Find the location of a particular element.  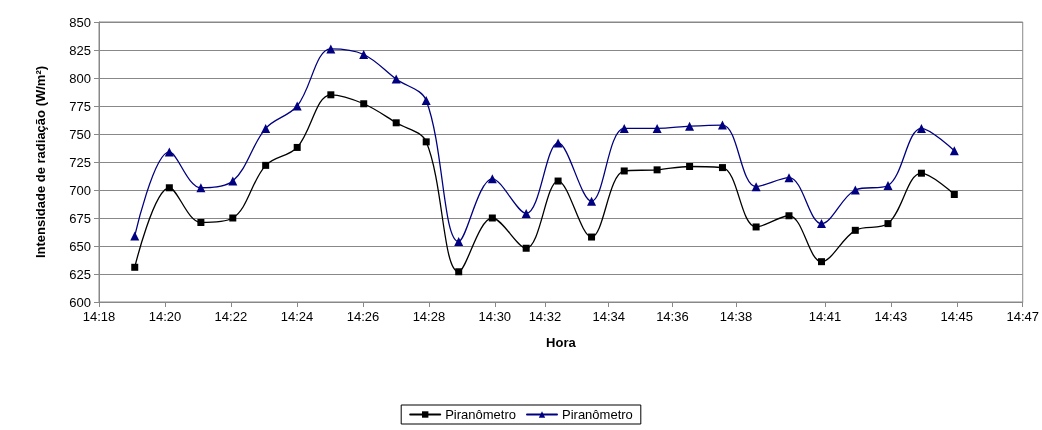

x-axis-title: Hora is located at coordinates (561, 342).